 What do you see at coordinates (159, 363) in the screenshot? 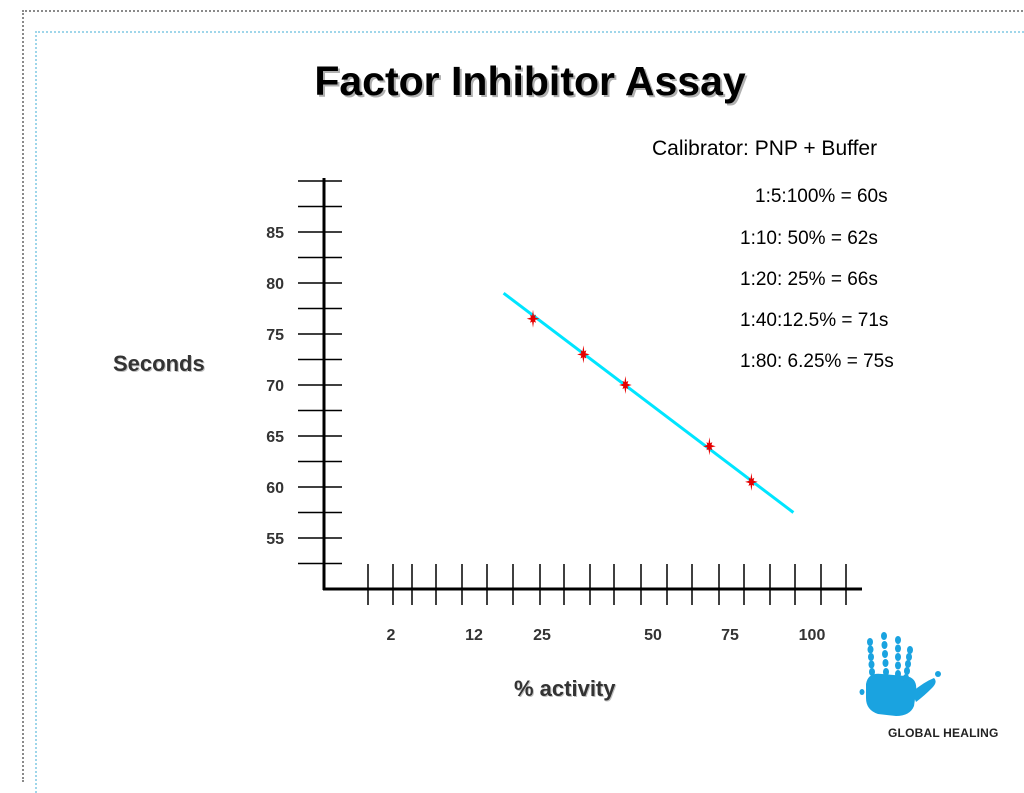
I see `y-axis-title: Seconds` at bounding box center [159, 363].